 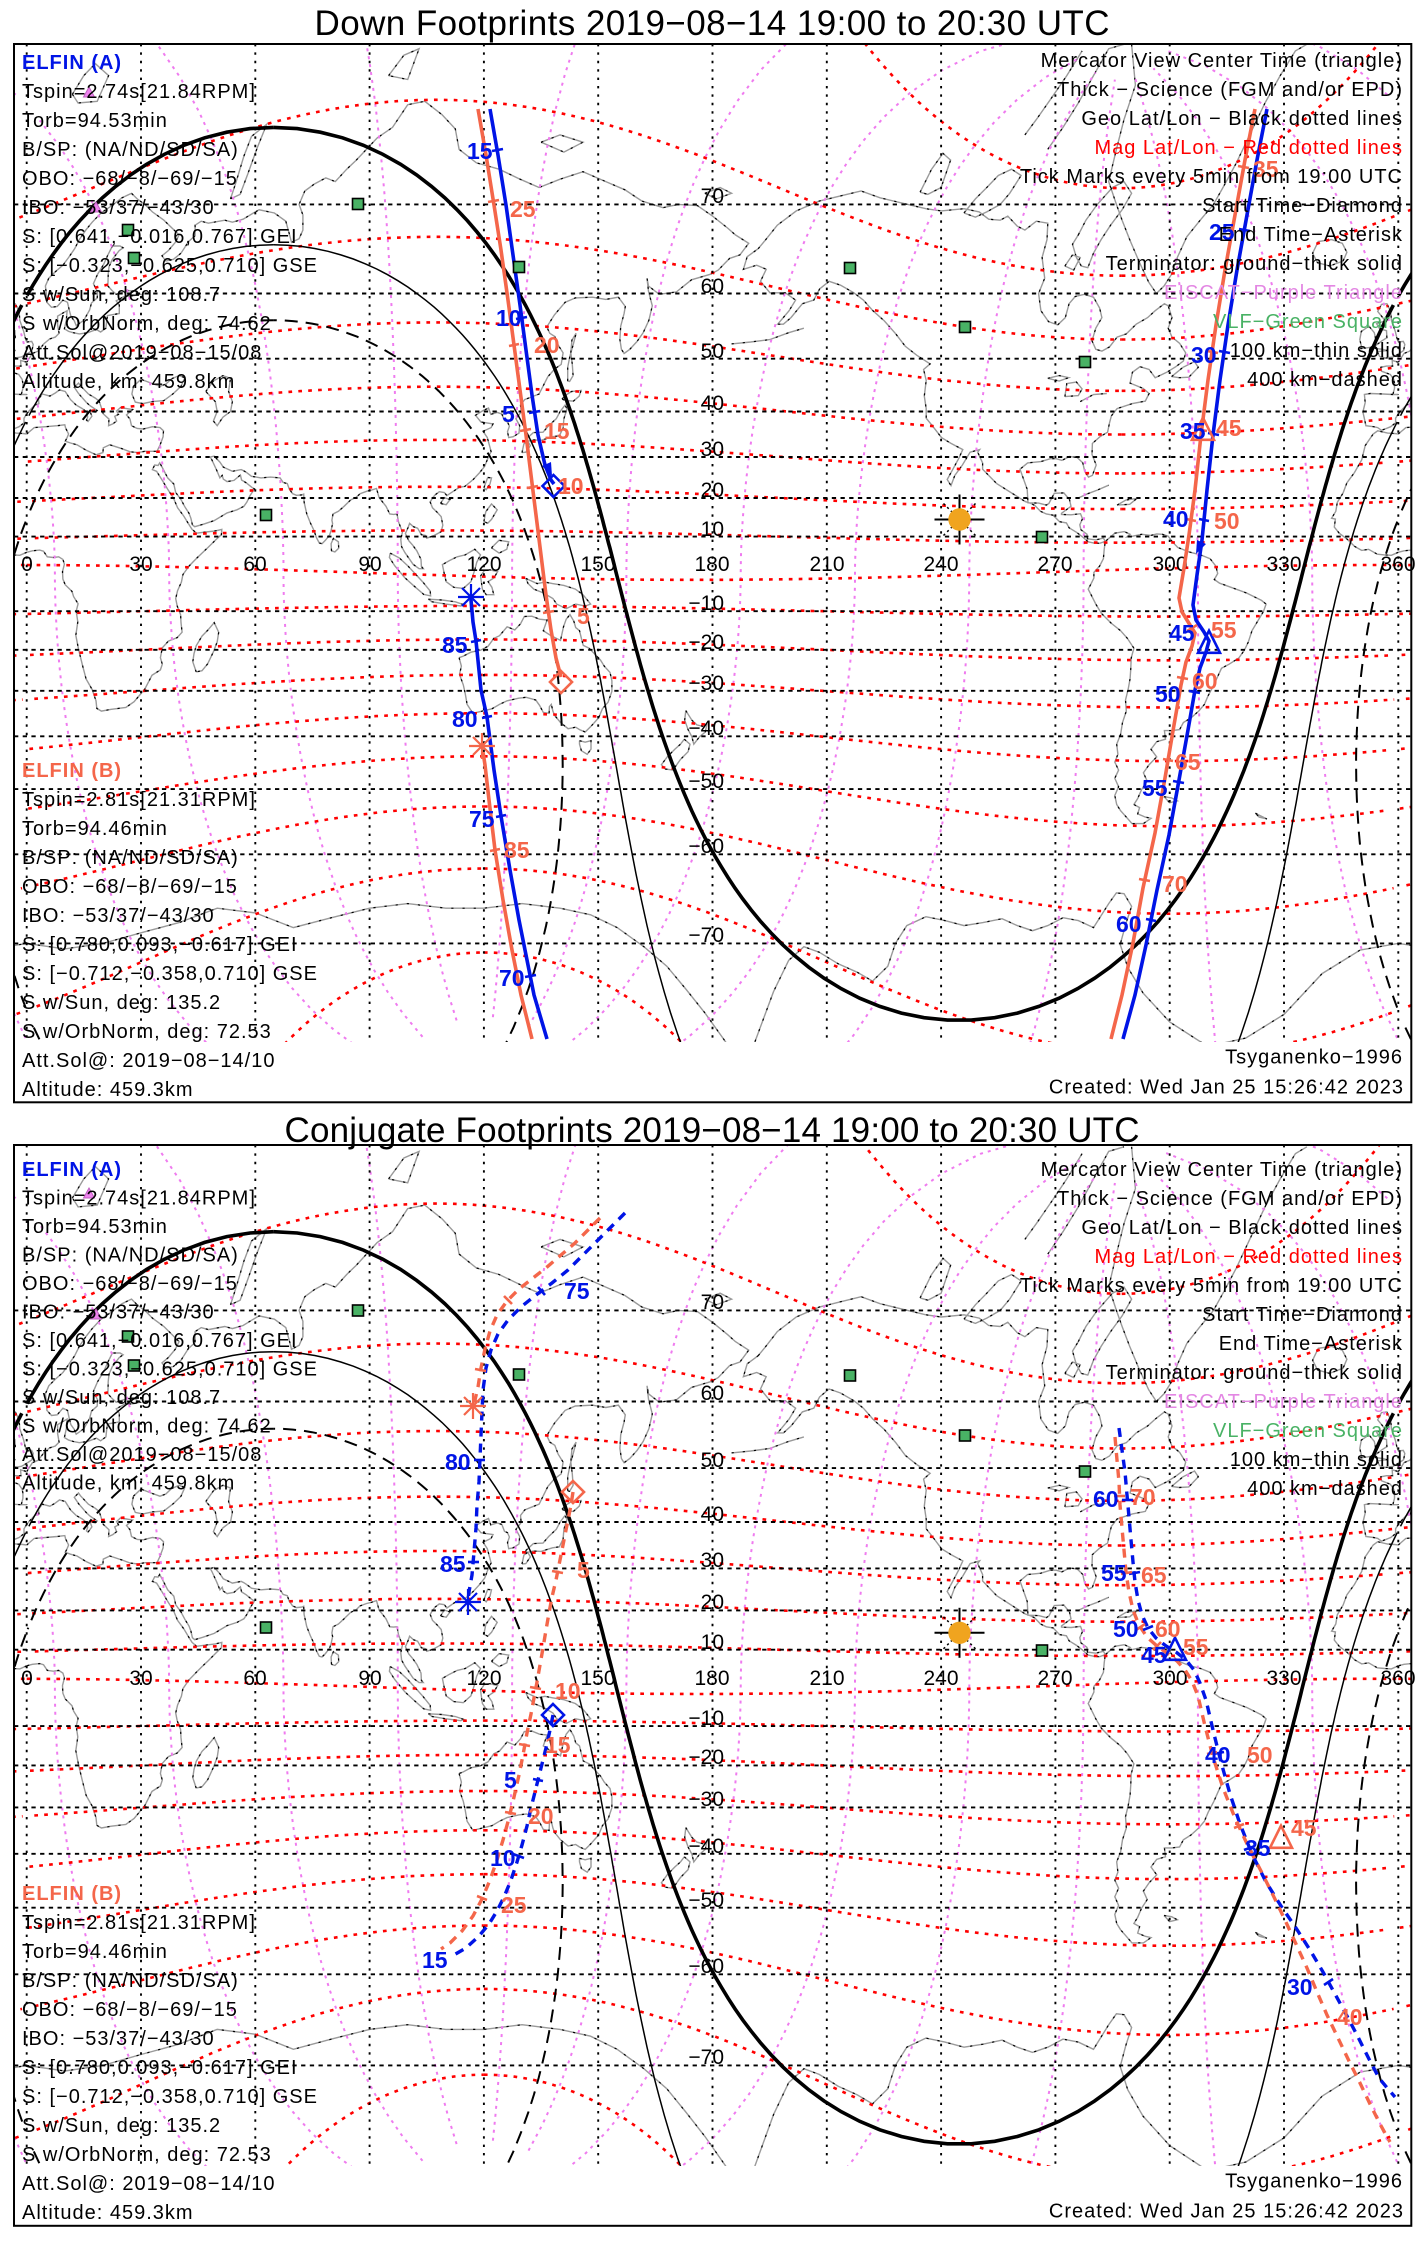 I want to click on svg-text: Tsyganenko−1996, so click(x=1314, y=2181).